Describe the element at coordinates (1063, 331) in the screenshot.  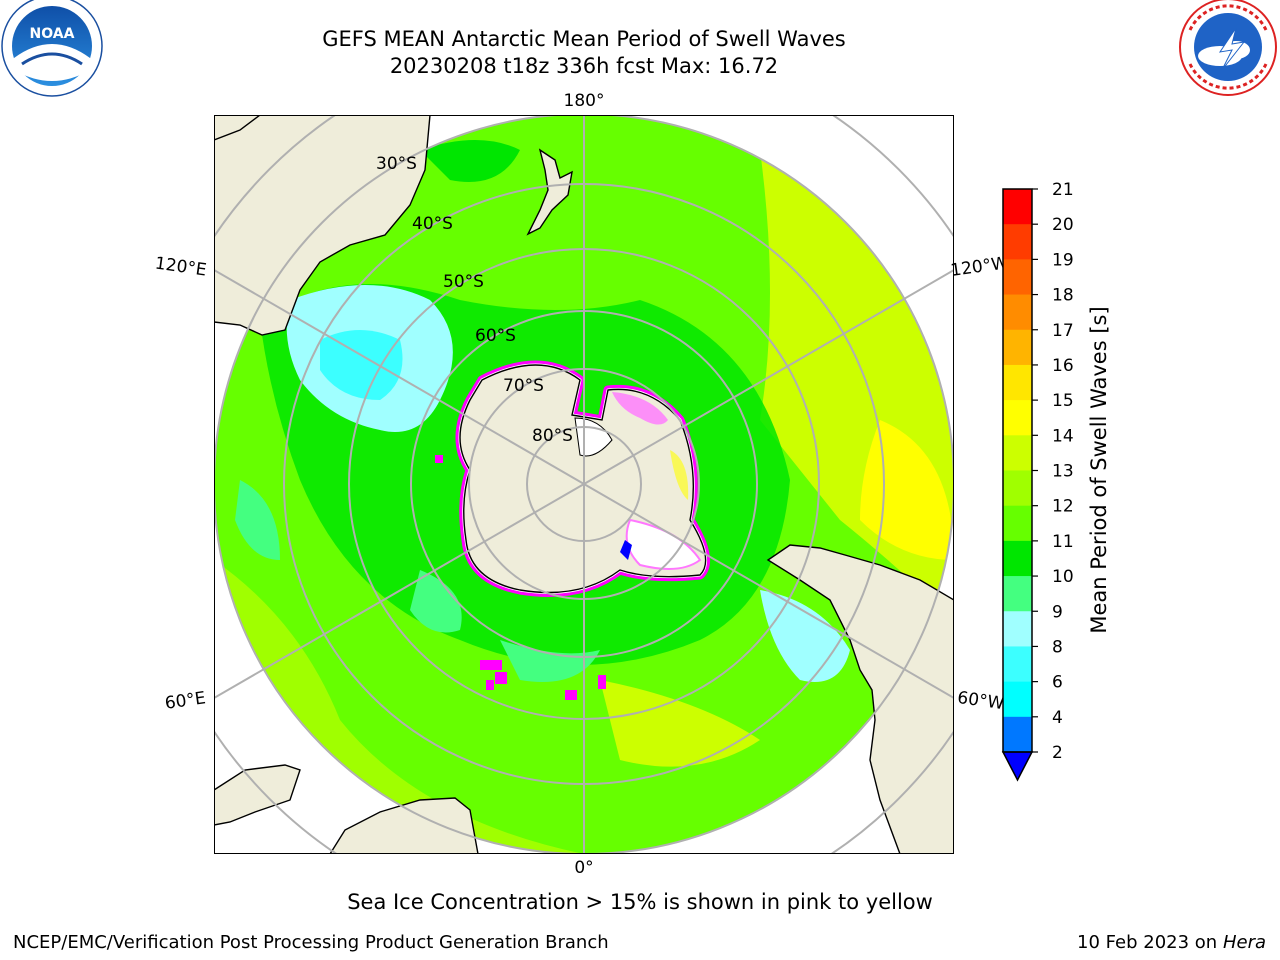
I see `colorbar-tick-label: 17` at that location.